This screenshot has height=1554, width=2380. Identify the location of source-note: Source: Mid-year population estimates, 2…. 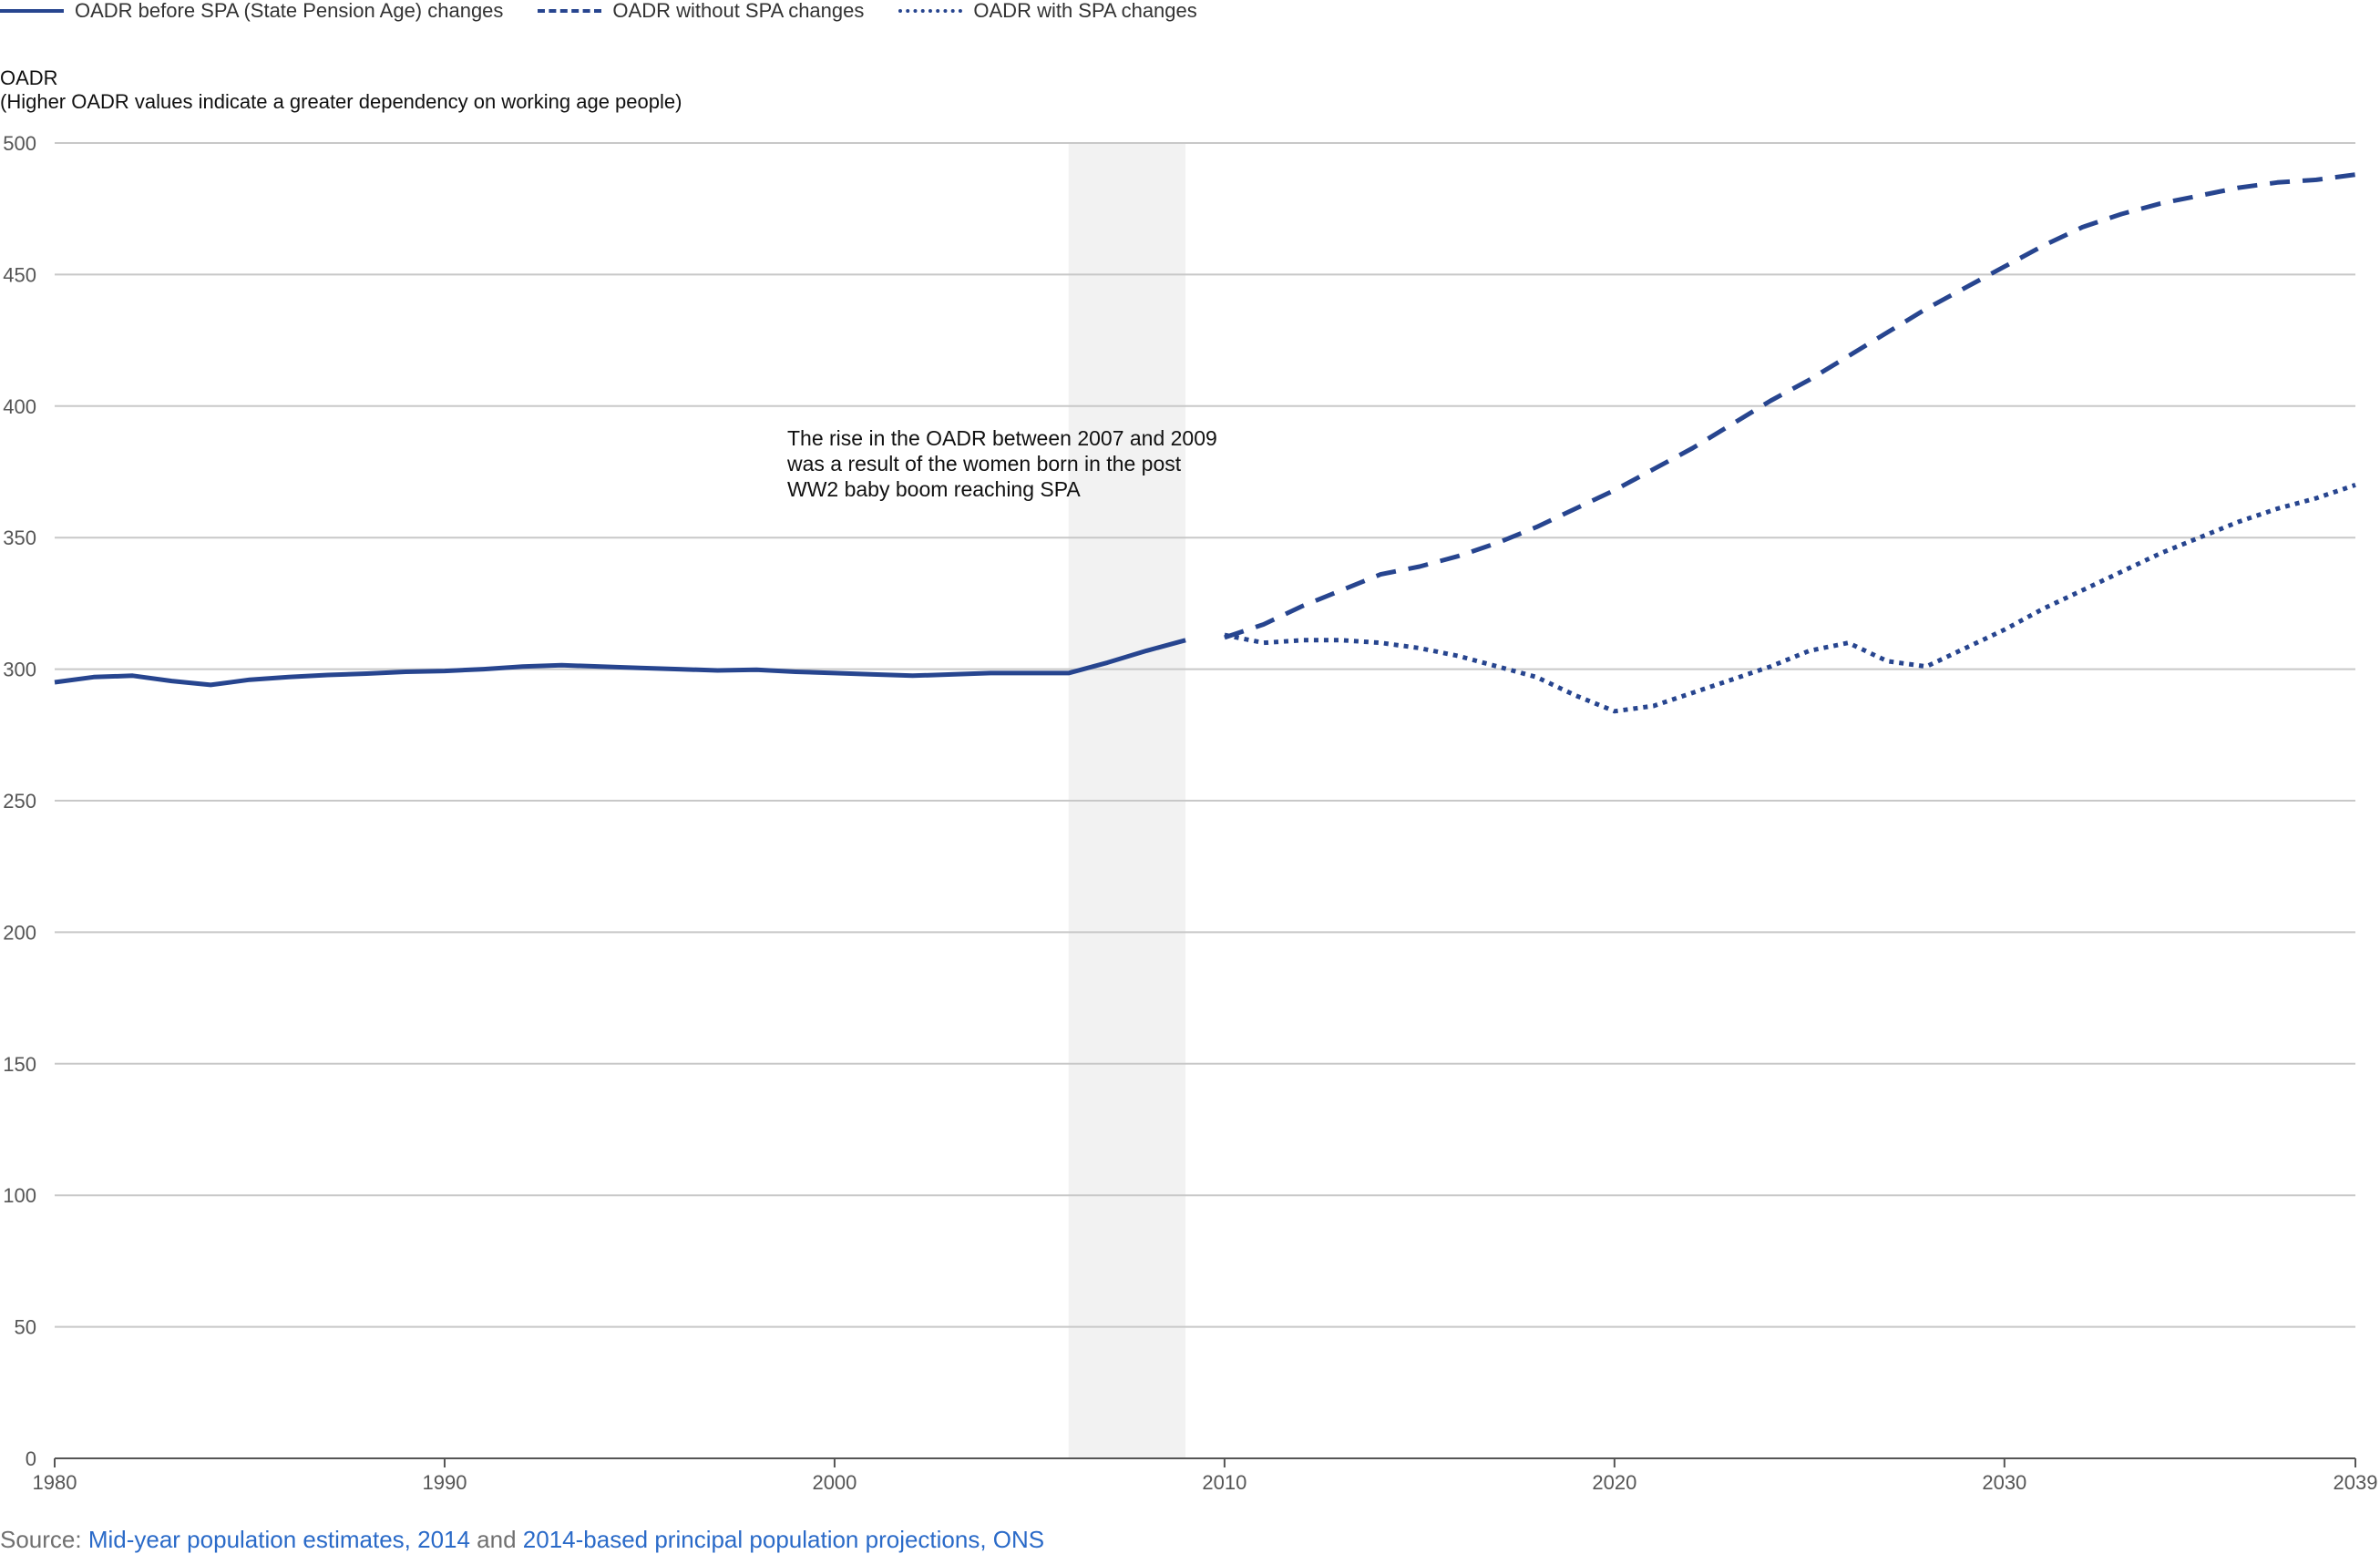
(522, 1540).